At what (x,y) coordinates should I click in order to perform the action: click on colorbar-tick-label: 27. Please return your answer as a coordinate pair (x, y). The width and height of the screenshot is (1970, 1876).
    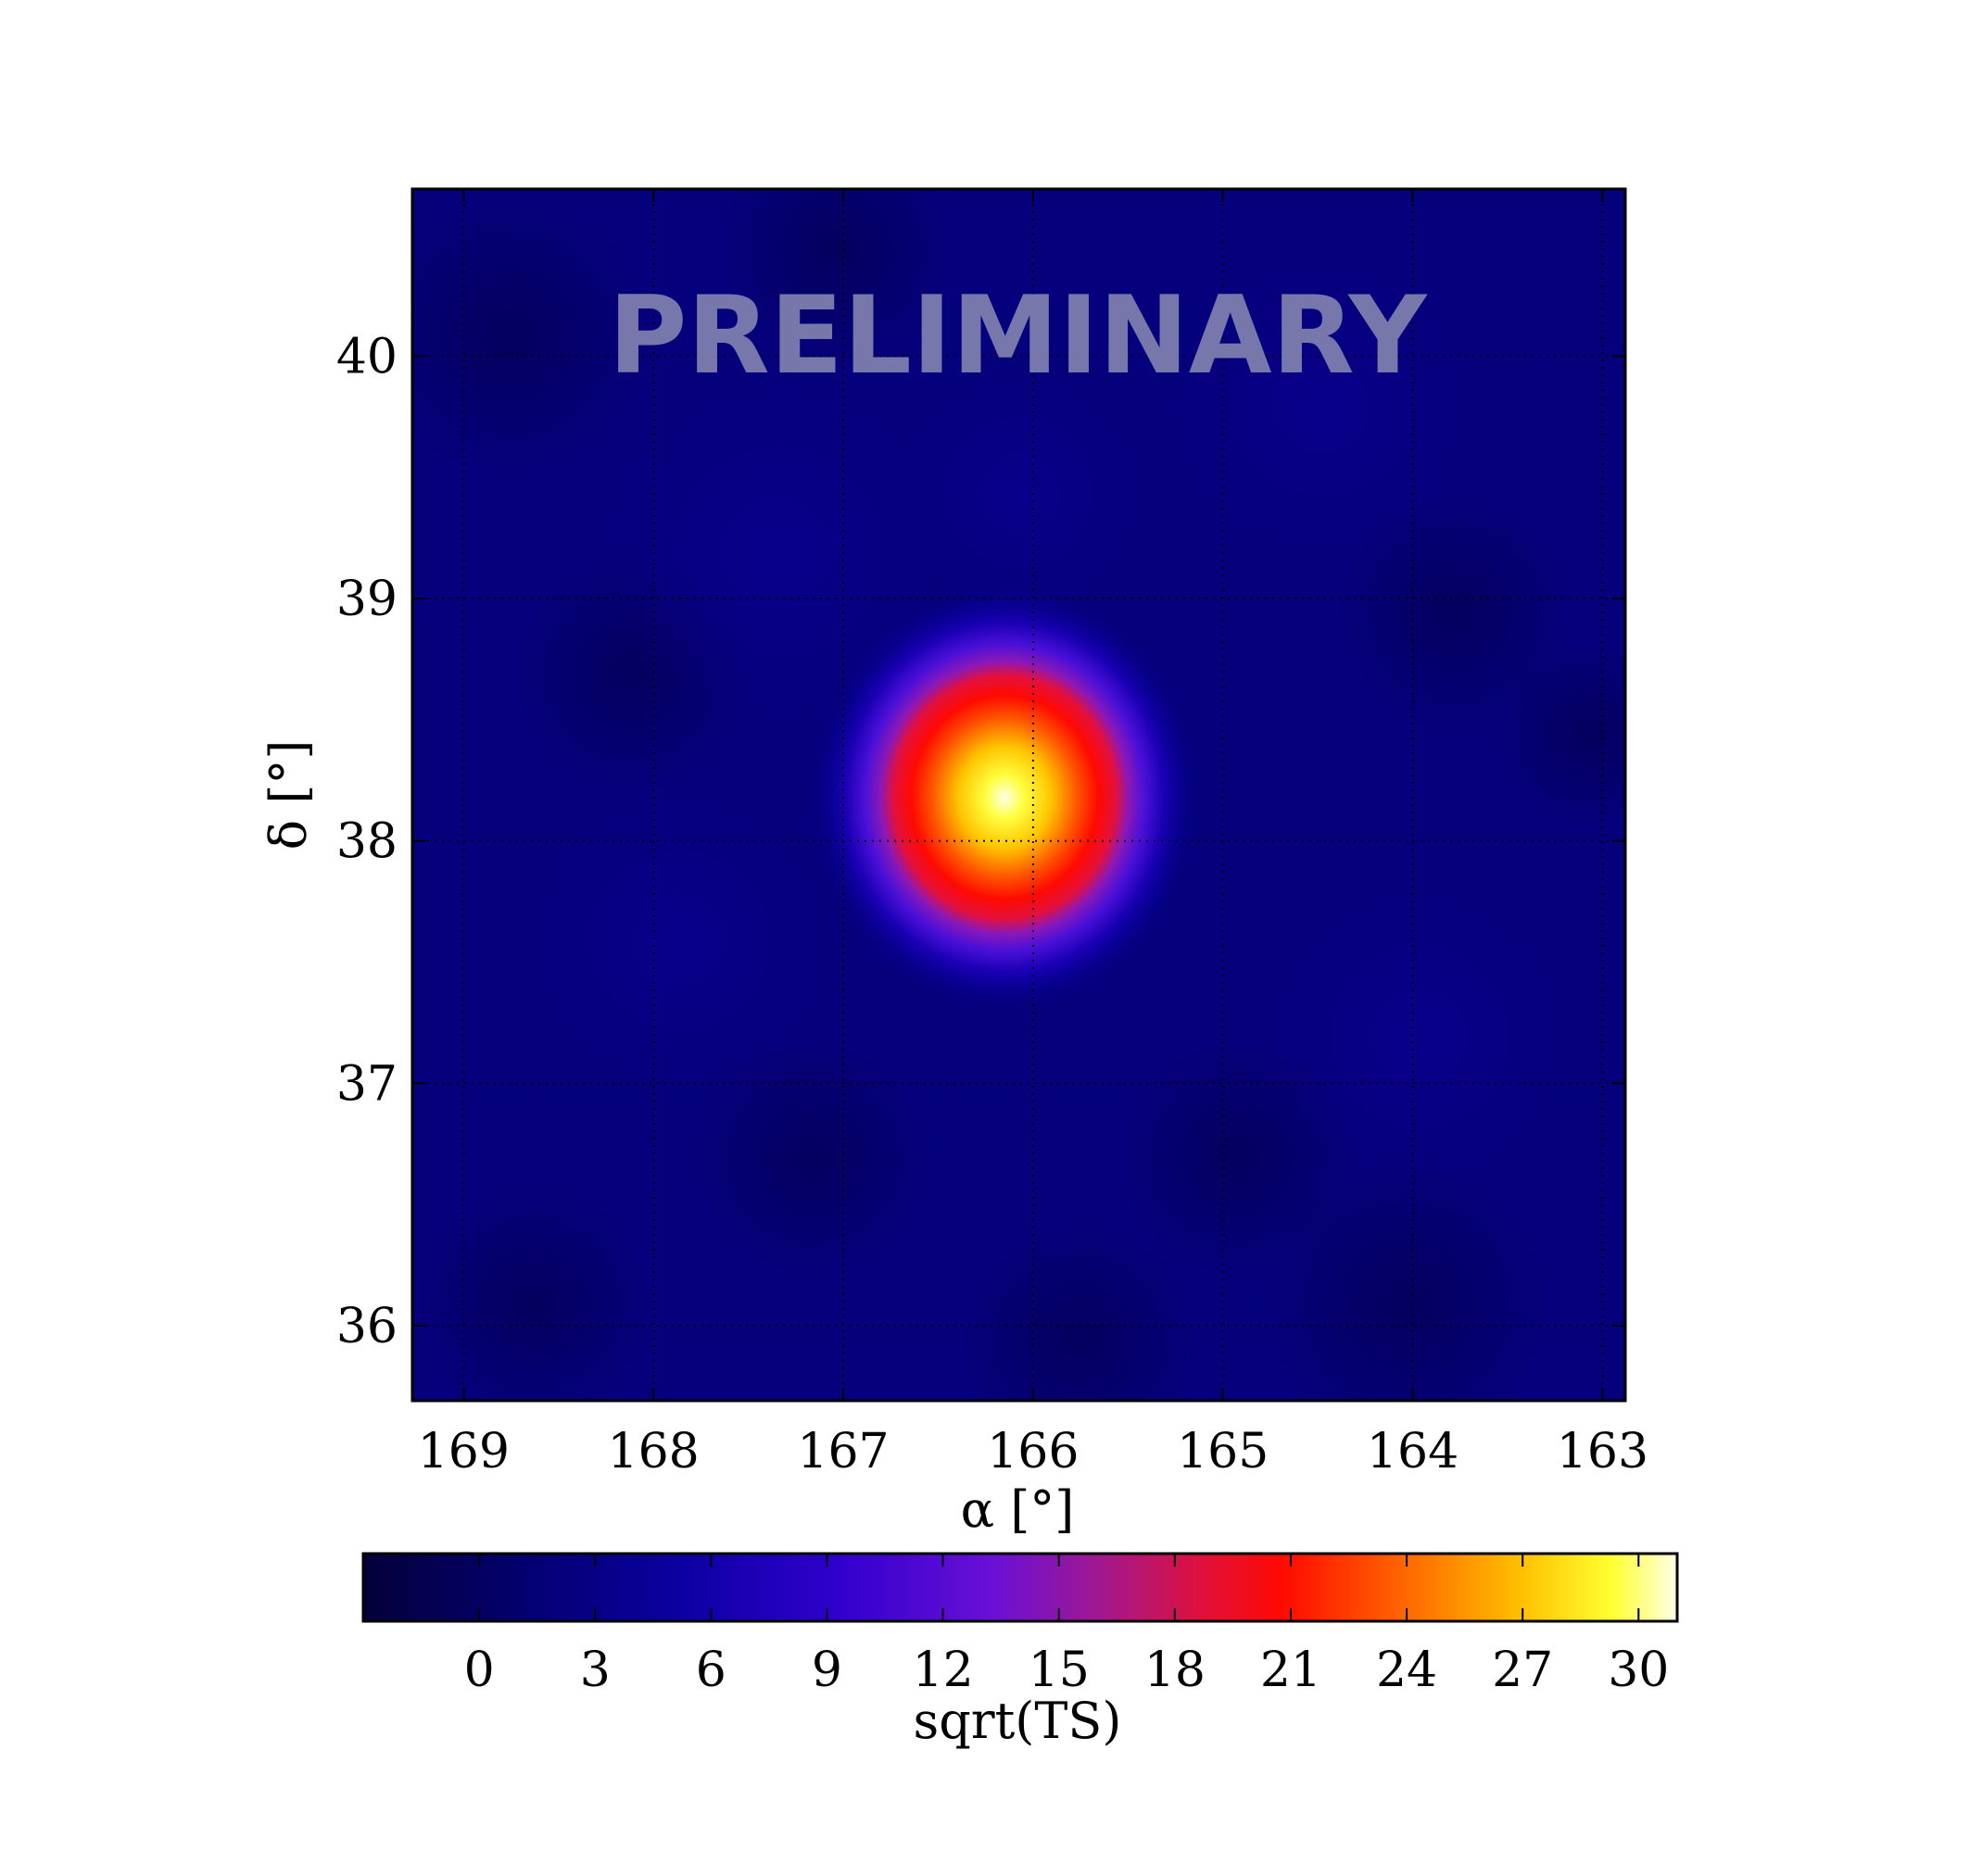
    Looking at the image, I should click on (1522, 1670).